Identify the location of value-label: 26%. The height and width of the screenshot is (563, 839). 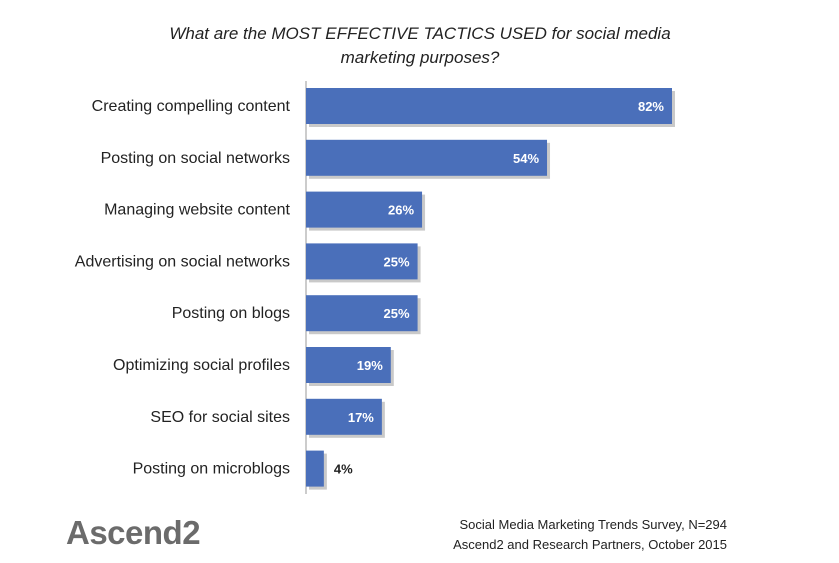
(401, 210).